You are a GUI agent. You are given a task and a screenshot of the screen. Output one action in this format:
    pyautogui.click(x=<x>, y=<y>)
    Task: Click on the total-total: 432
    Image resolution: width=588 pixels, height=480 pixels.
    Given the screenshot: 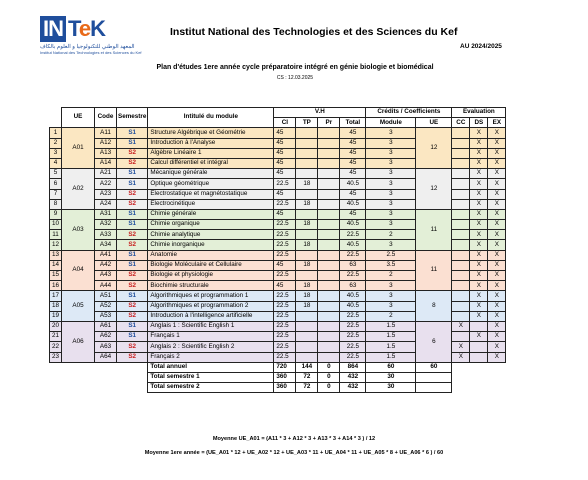 What is the action you would take?
    pyautogui.click(x=353, y=377)
    